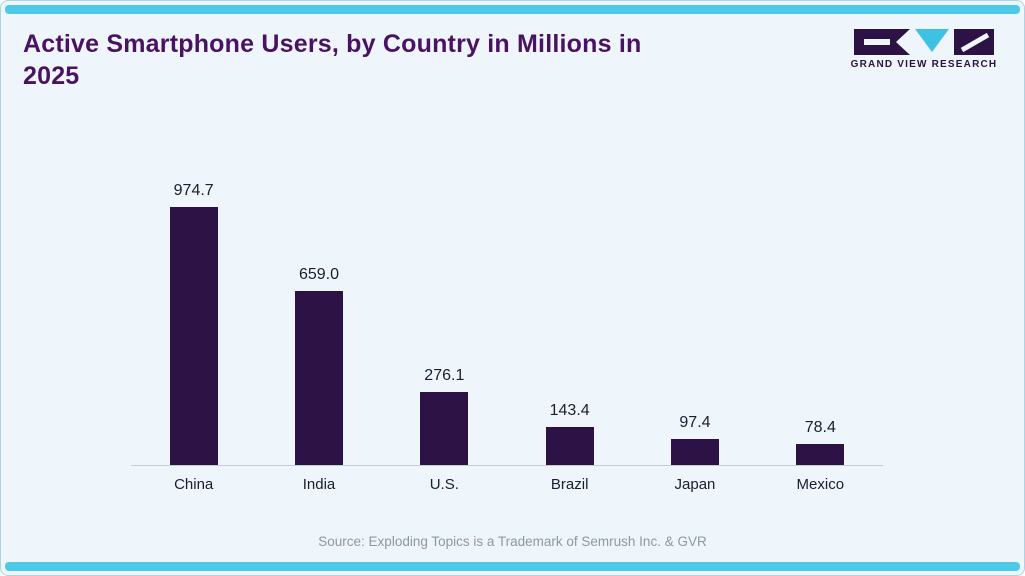 Image resolution: width=1025 pixels, height=576 pixels. I want to click on bar-column: 659.0, so click(318, 365).